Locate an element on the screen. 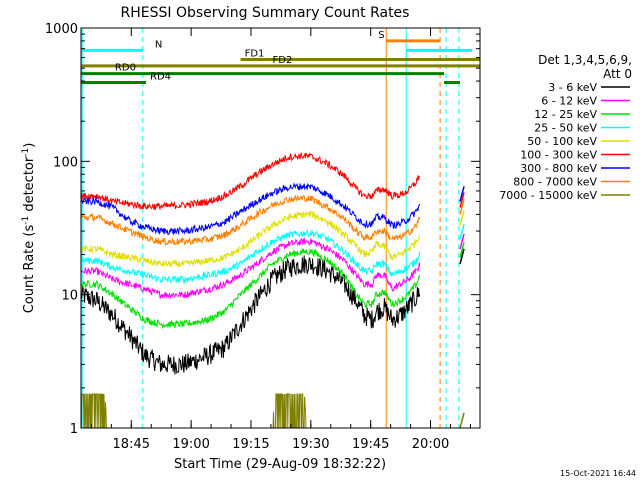 The height and width of the screenshot is (480, 640). x-axis-label: Start Time (29-Aug-09 18:32:22) is located at coordinates (280, 464).